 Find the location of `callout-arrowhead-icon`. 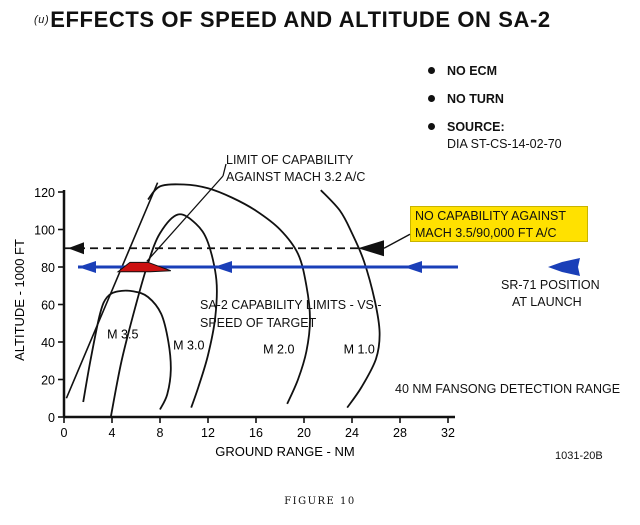

callout-arrowhead-icon is located at coordinates (371, 248).